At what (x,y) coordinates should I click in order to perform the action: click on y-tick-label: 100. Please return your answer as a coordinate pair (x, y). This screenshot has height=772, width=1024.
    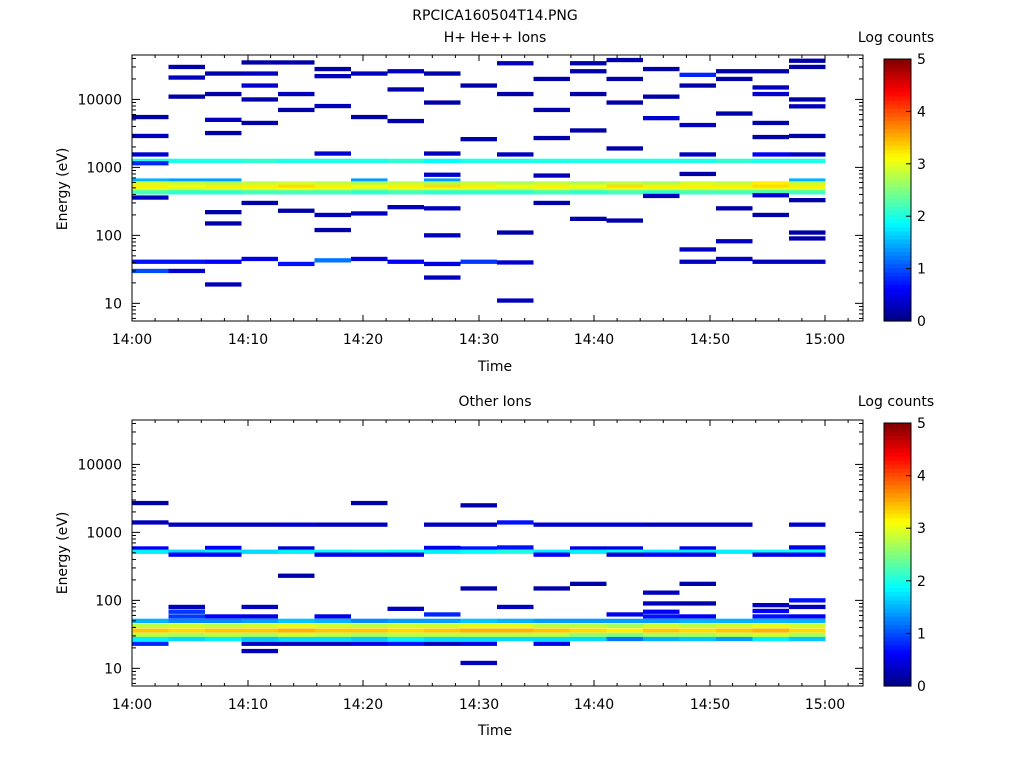
    Looking at the image, I should click on (108, 601).